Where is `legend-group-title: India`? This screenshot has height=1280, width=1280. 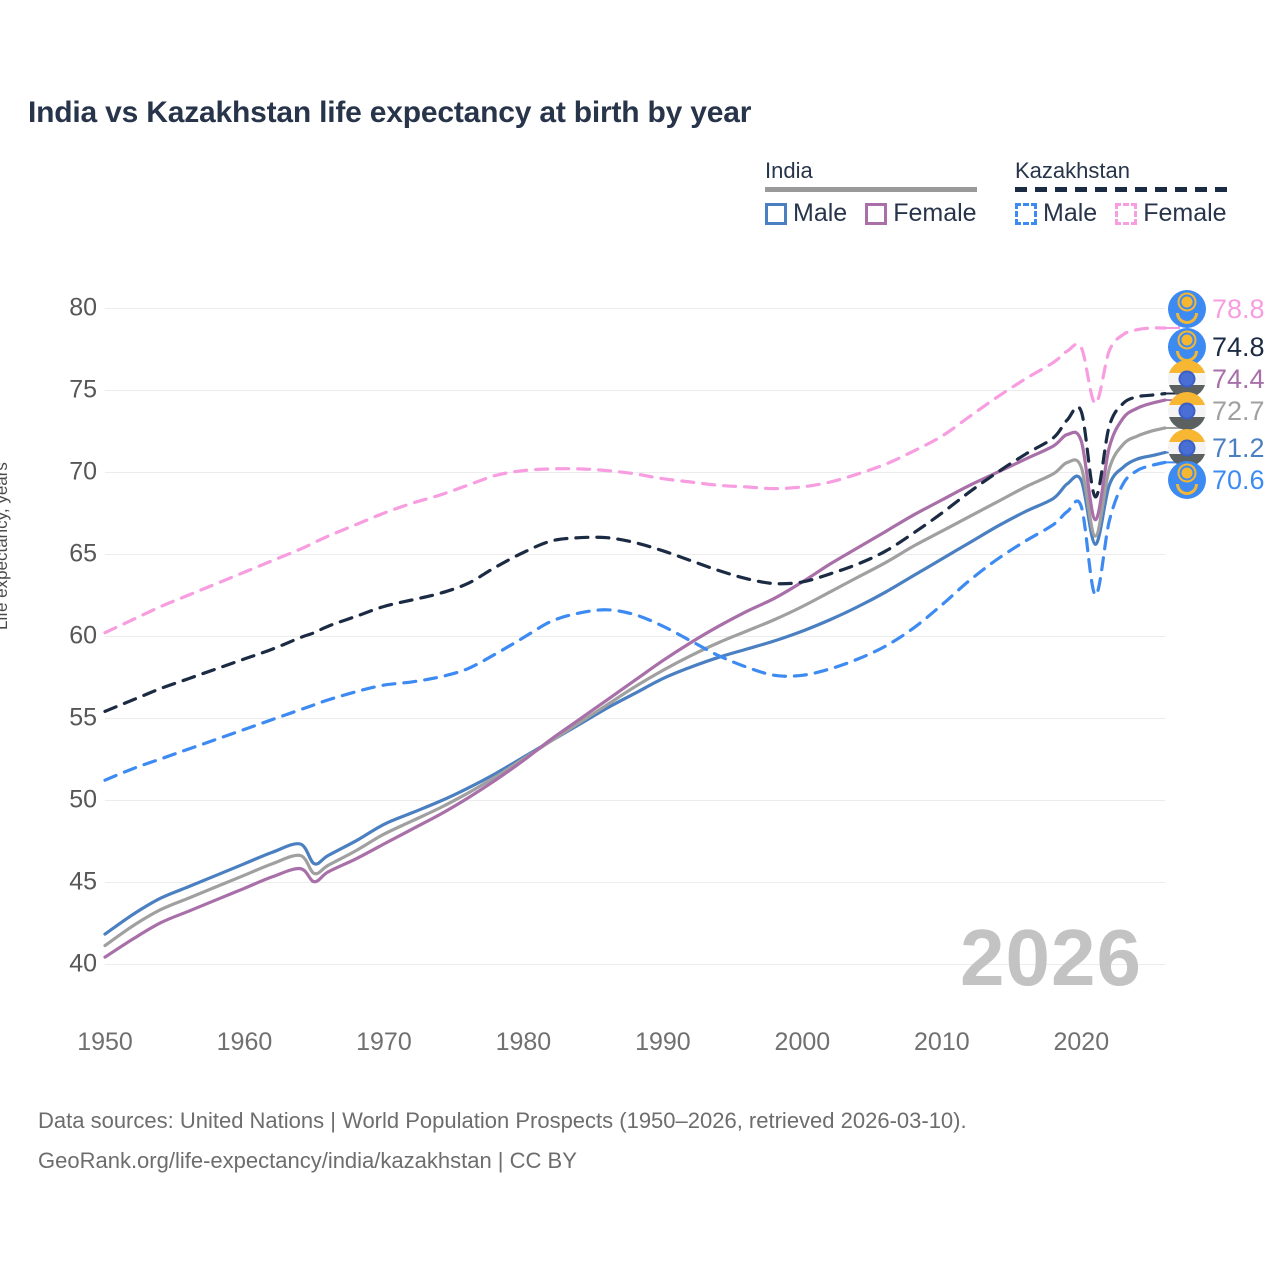 legend-group-title: India is located at coordinates (789, 170).